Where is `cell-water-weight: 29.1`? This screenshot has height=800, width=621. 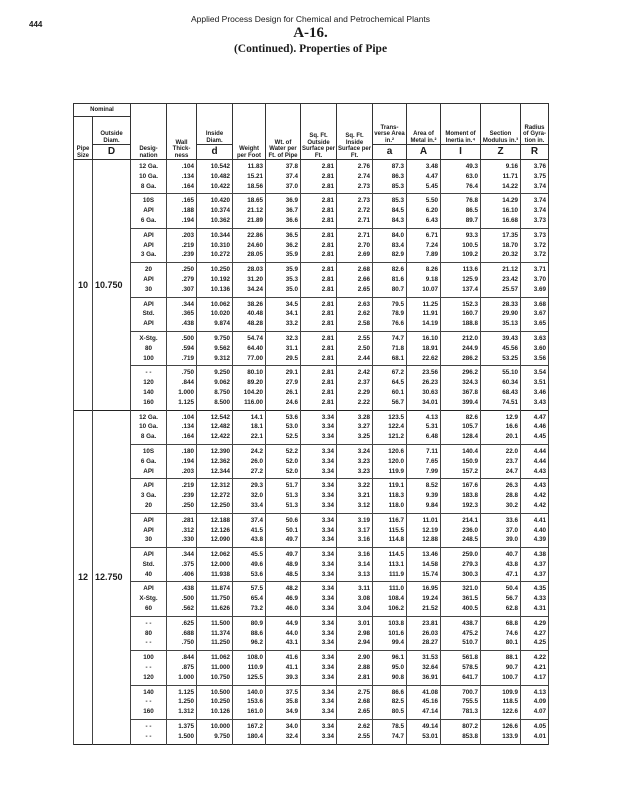 cell-water-weight: 29.1 is located at coordinates (283, 372).